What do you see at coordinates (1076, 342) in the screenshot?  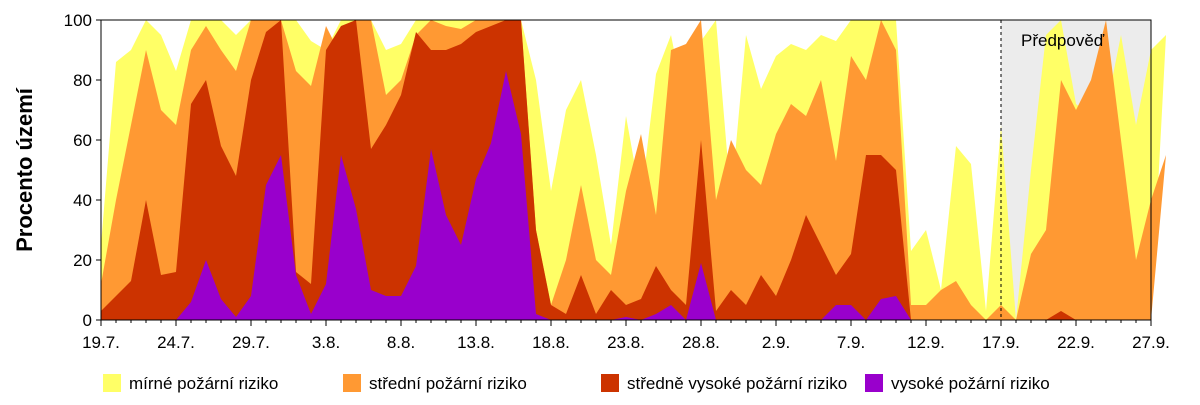 I see `x-tick-label: 22.9.` at bounding box center [1076, 342].